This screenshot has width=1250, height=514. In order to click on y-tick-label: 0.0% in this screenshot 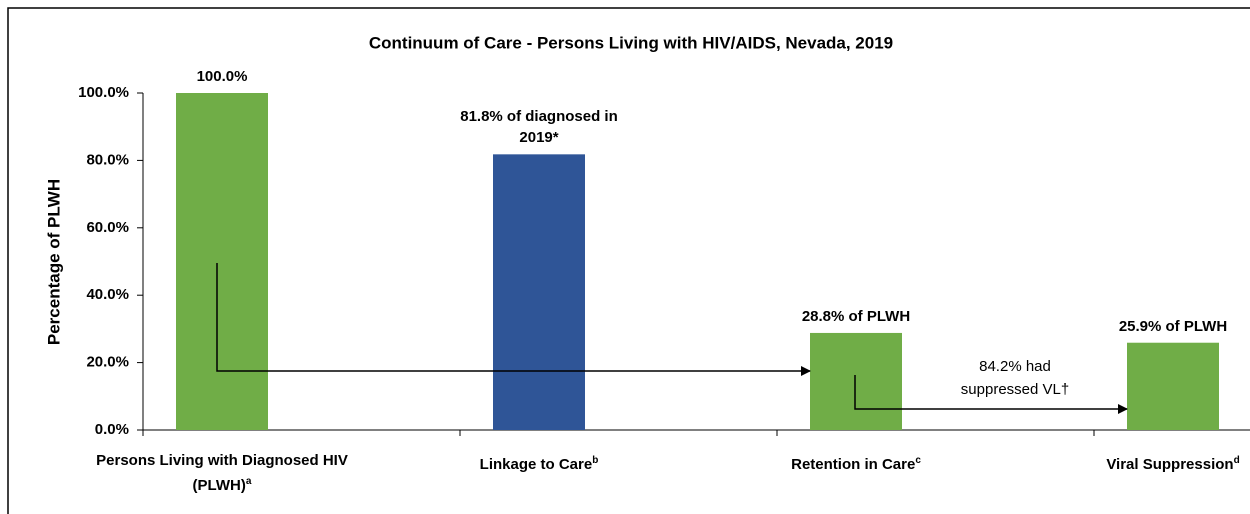, I will do `click(112, 429)`.